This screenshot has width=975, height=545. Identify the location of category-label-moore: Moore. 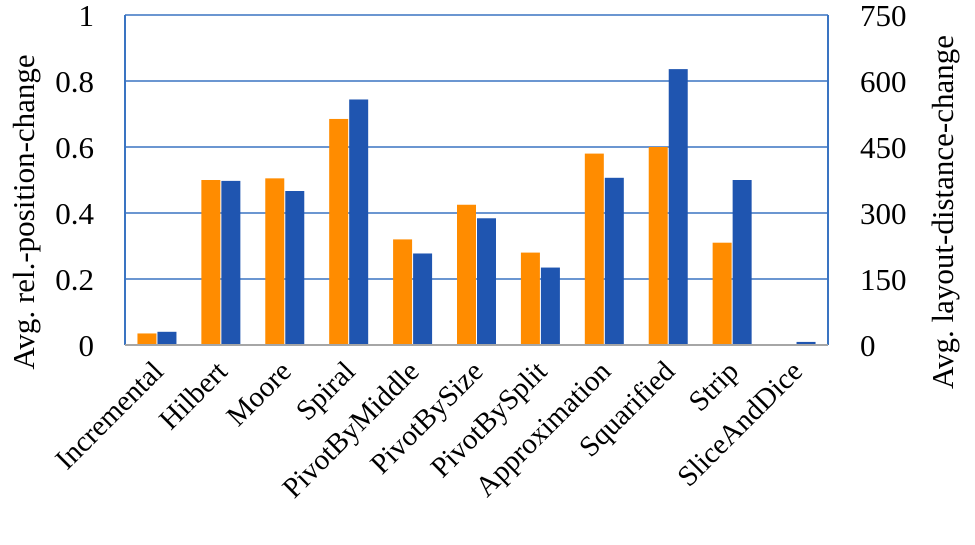
(258, 393).